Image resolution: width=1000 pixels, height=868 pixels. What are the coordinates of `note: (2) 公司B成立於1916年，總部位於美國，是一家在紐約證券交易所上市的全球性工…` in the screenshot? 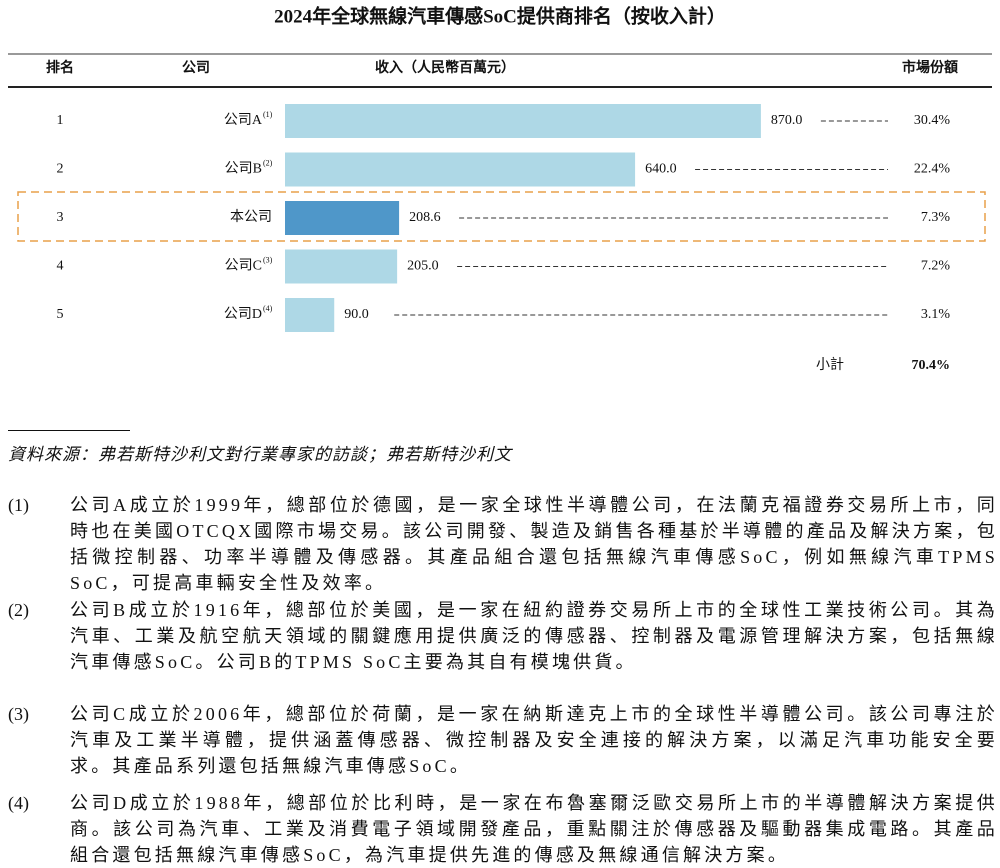 It's located at (503, 636).